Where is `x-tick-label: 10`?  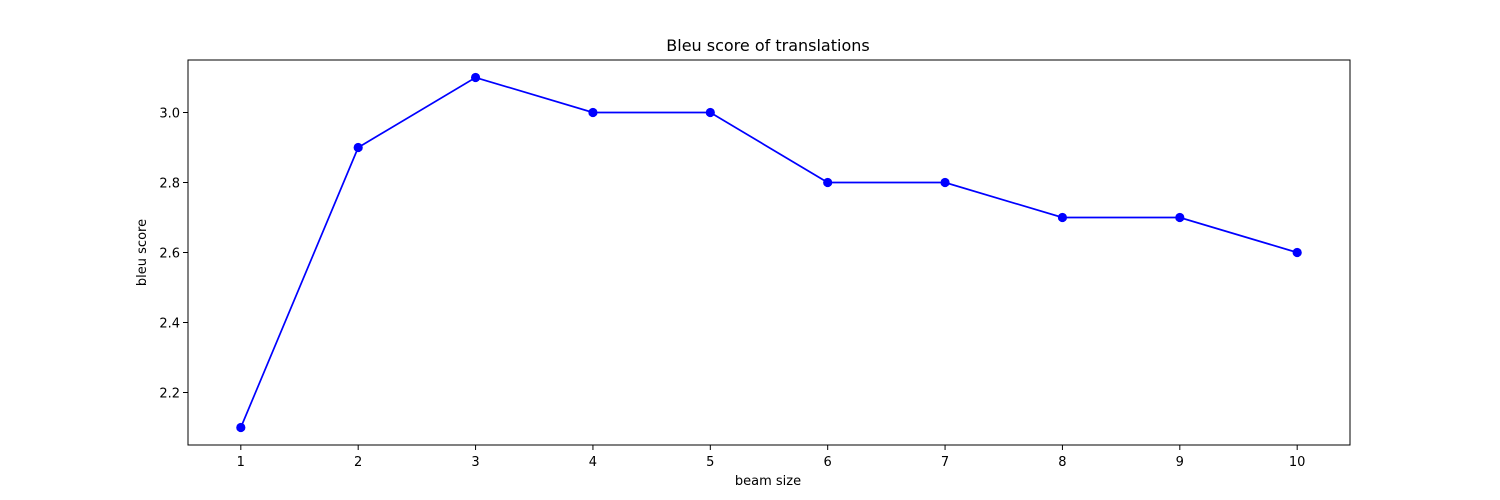
x-tick-label: 10 is located at coordinates (1297, 462).